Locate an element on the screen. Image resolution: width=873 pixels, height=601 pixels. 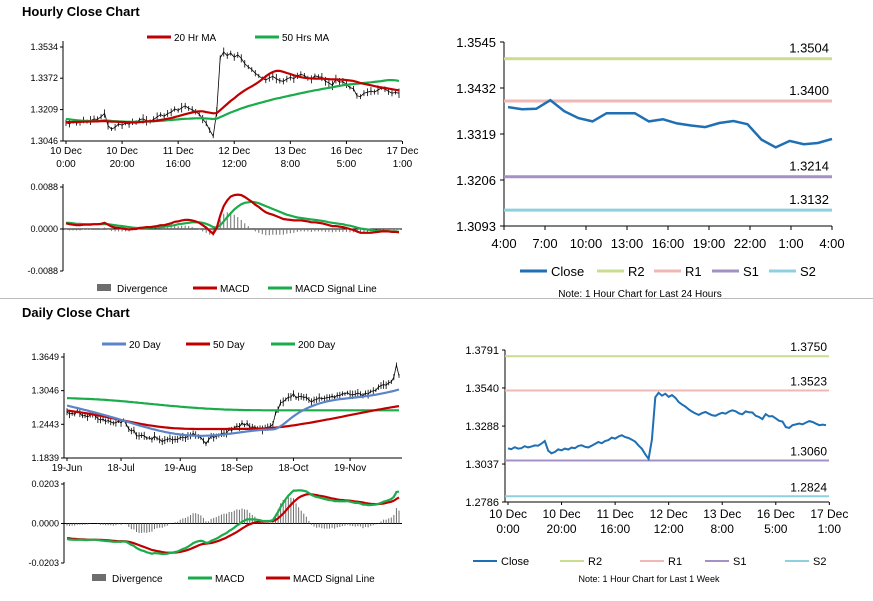
hourly-price-xtick-date: 12 Dec is located at coordinates (234, 151).